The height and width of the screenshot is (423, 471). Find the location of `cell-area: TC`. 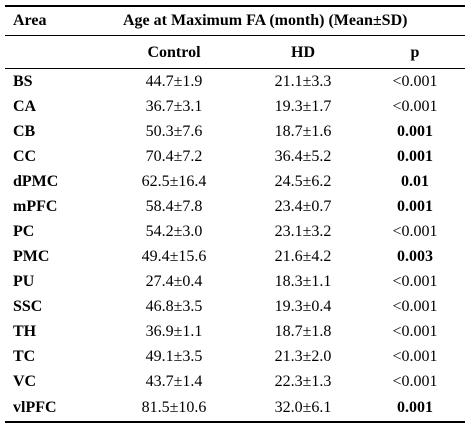

cell-area: TC is located at coordinates (24, 356).